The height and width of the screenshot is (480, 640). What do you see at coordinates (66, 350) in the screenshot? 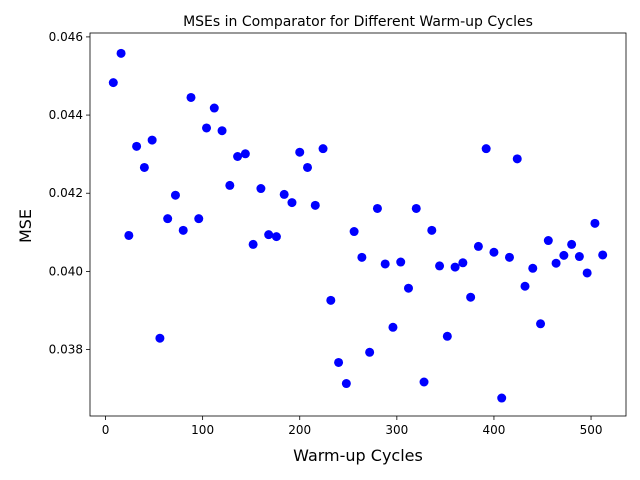
I see `y-tick-label: 0.038` at bounding box center [66, 350].